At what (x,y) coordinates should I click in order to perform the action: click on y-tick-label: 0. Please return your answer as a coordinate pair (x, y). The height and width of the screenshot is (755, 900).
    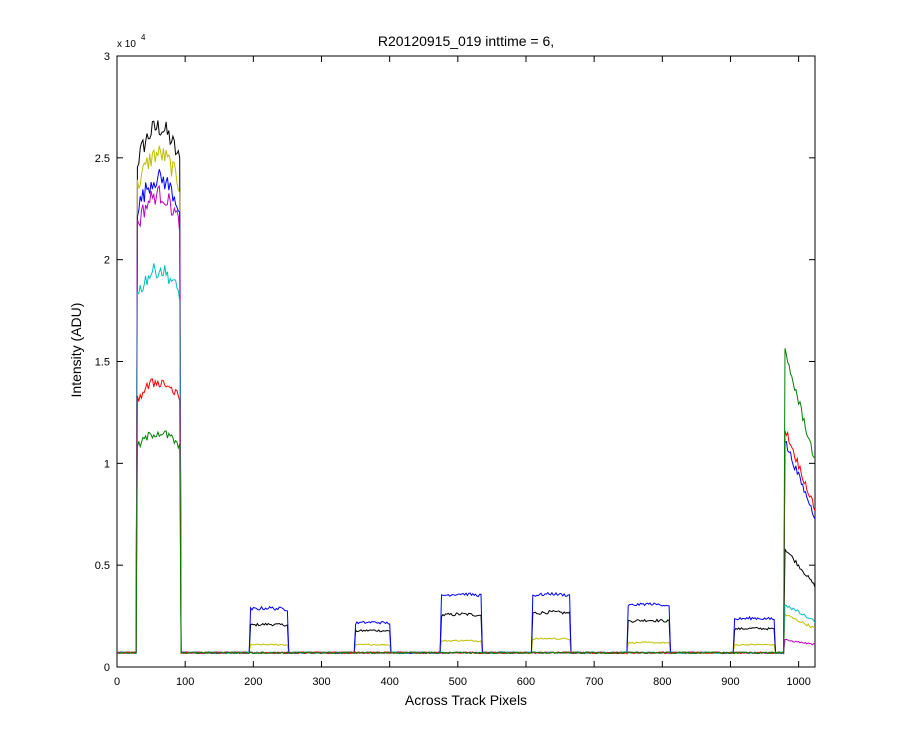
    Looking at the image, I should click on (107, 668).